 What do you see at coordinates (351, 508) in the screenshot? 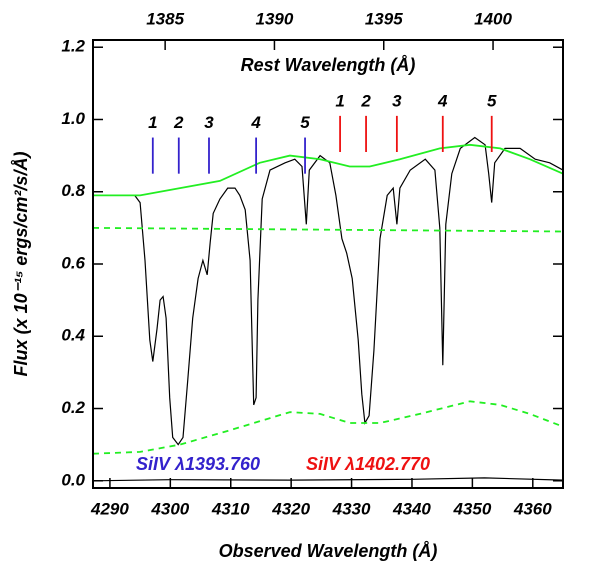
I see `x-tick-label: 4330` at bounding box center [351, 508].